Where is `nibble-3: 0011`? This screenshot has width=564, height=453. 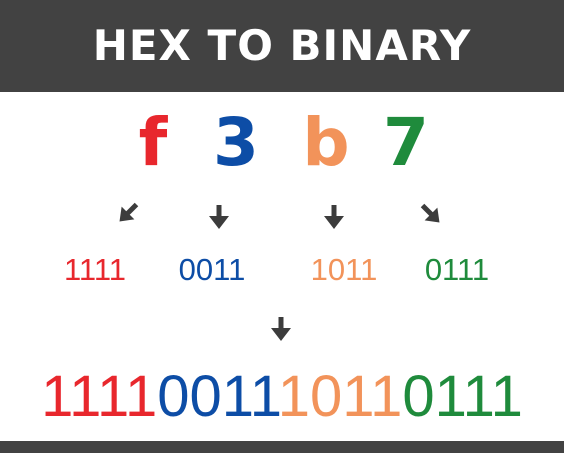 nibble-3: 0011 is located at coordinates (212, 269).